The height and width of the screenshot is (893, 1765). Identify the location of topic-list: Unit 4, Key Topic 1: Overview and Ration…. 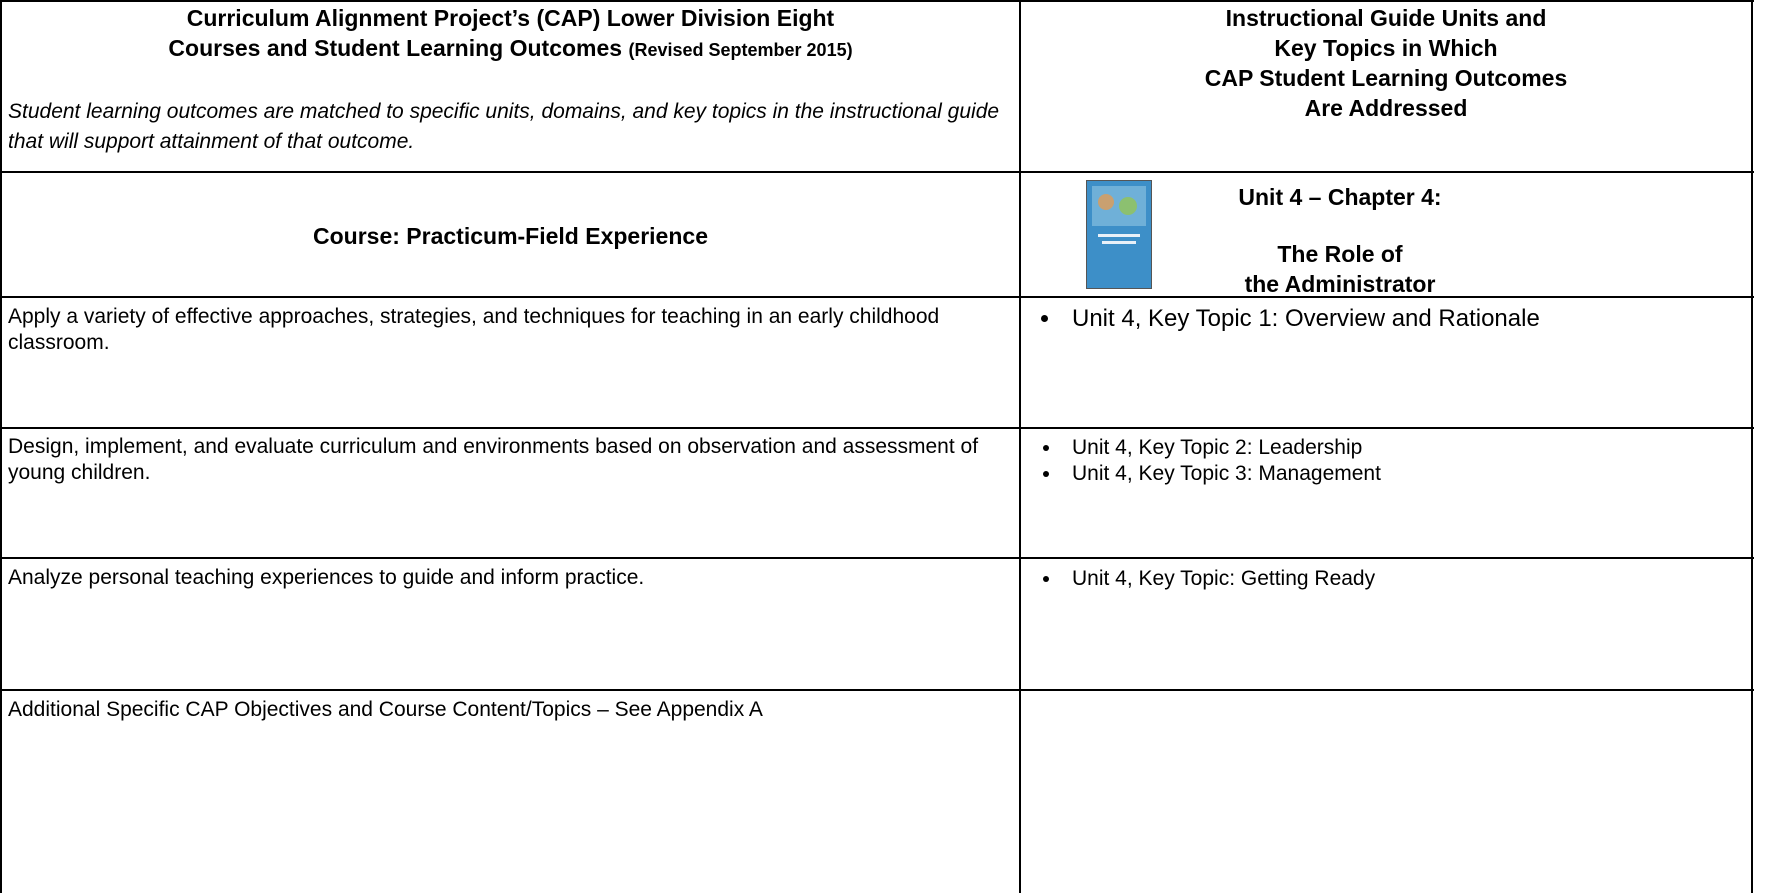
(1399, 319).